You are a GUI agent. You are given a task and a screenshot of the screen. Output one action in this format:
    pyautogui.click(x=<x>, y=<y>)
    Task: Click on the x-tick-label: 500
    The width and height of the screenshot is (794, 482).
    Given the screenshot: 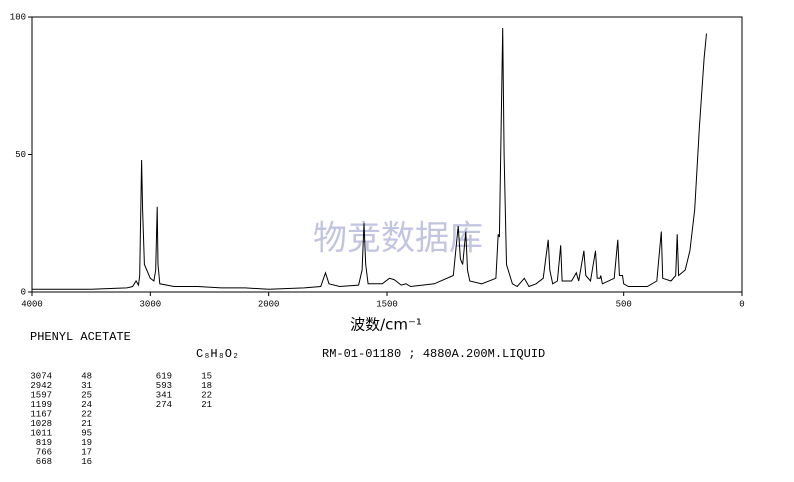 What is the action you would take?
    pyautogui.click(x=624, y=304)
    